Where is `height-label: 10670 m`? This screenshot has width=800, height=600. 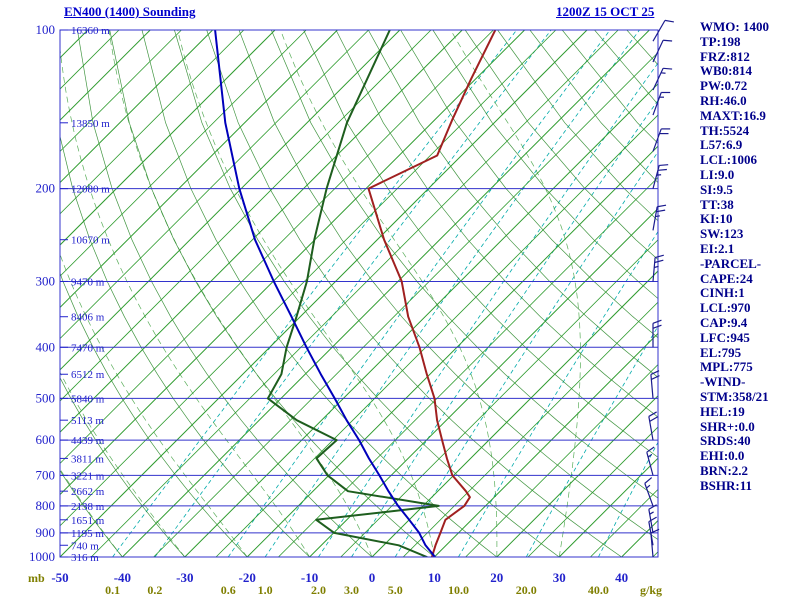 height-label: 10670 m is located at coordinates (90, 241).